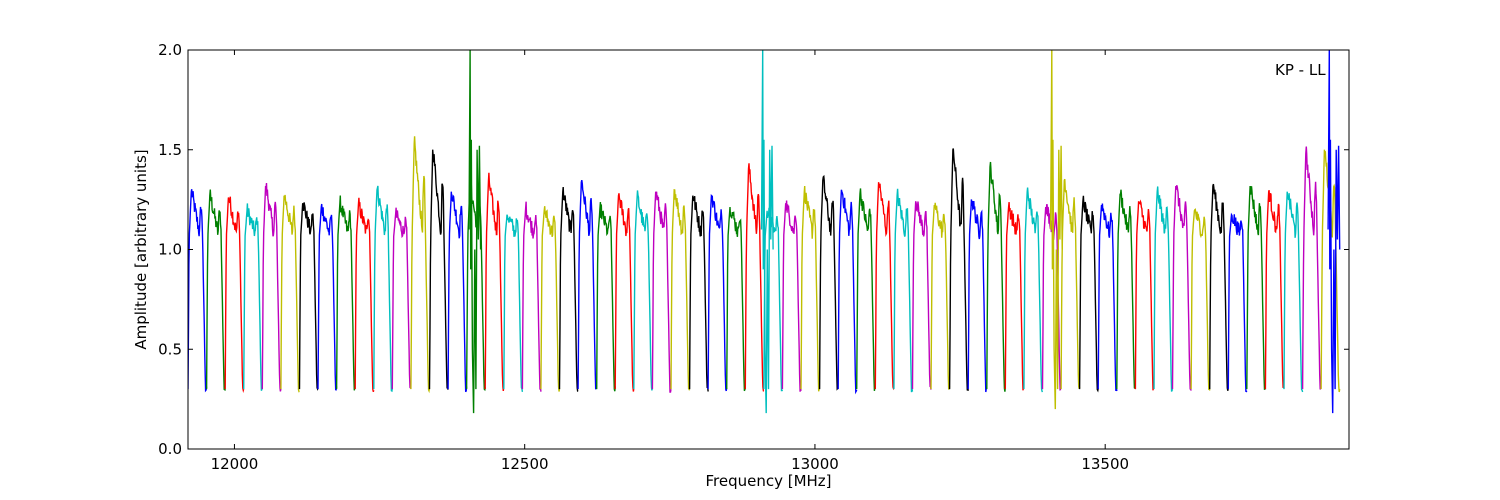  Describe the element at coordinates (170, 250) in the screenshot. I see `y-tick-label: 1.0` at that location.